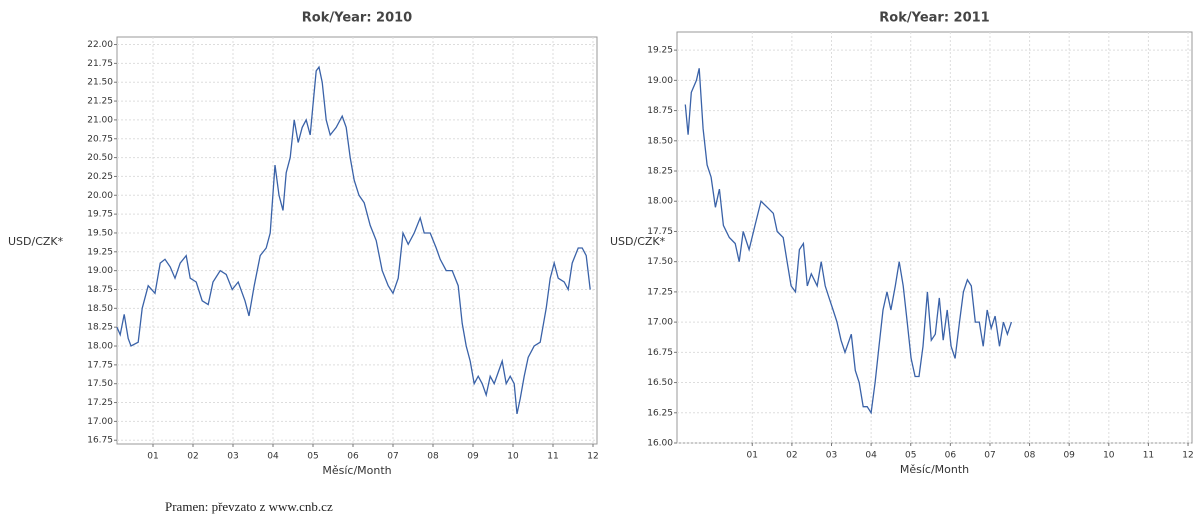 This screenshot has width=1196, height=521. Describe the element at coordinates (357, 18) in the screenshot. I see `chart-title: Rok/Year: 2010` at that location.